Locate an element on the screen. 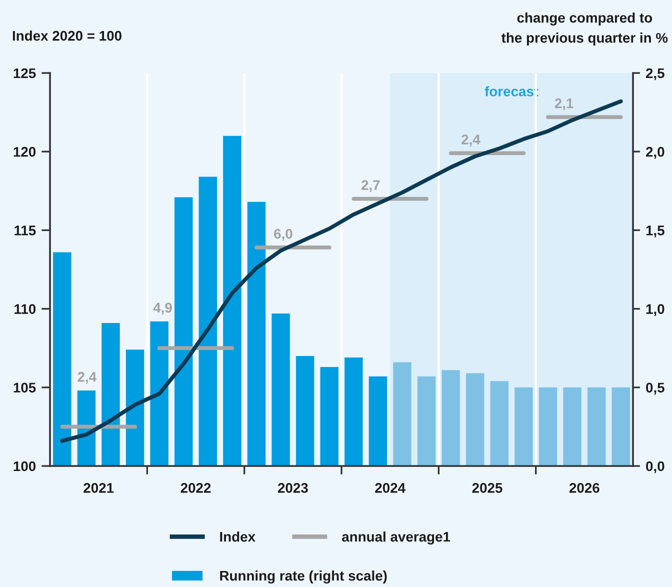 This screenshot has width=672, height=587. y2-tick-label: 0,0 is located at coordinates (655, 467).